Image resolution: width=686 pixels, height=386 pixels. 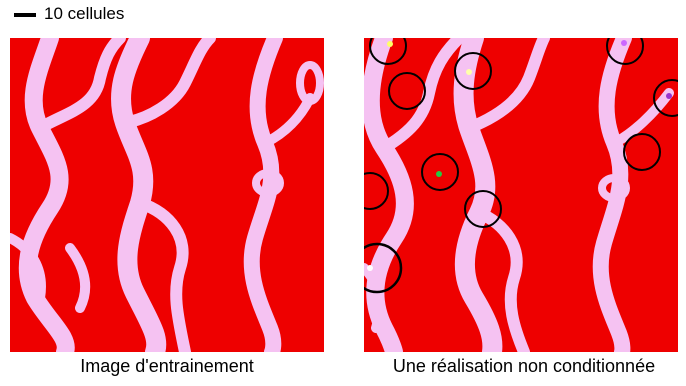 I want to click on scale-label: 10 cellules, so click(x=84, y=13).